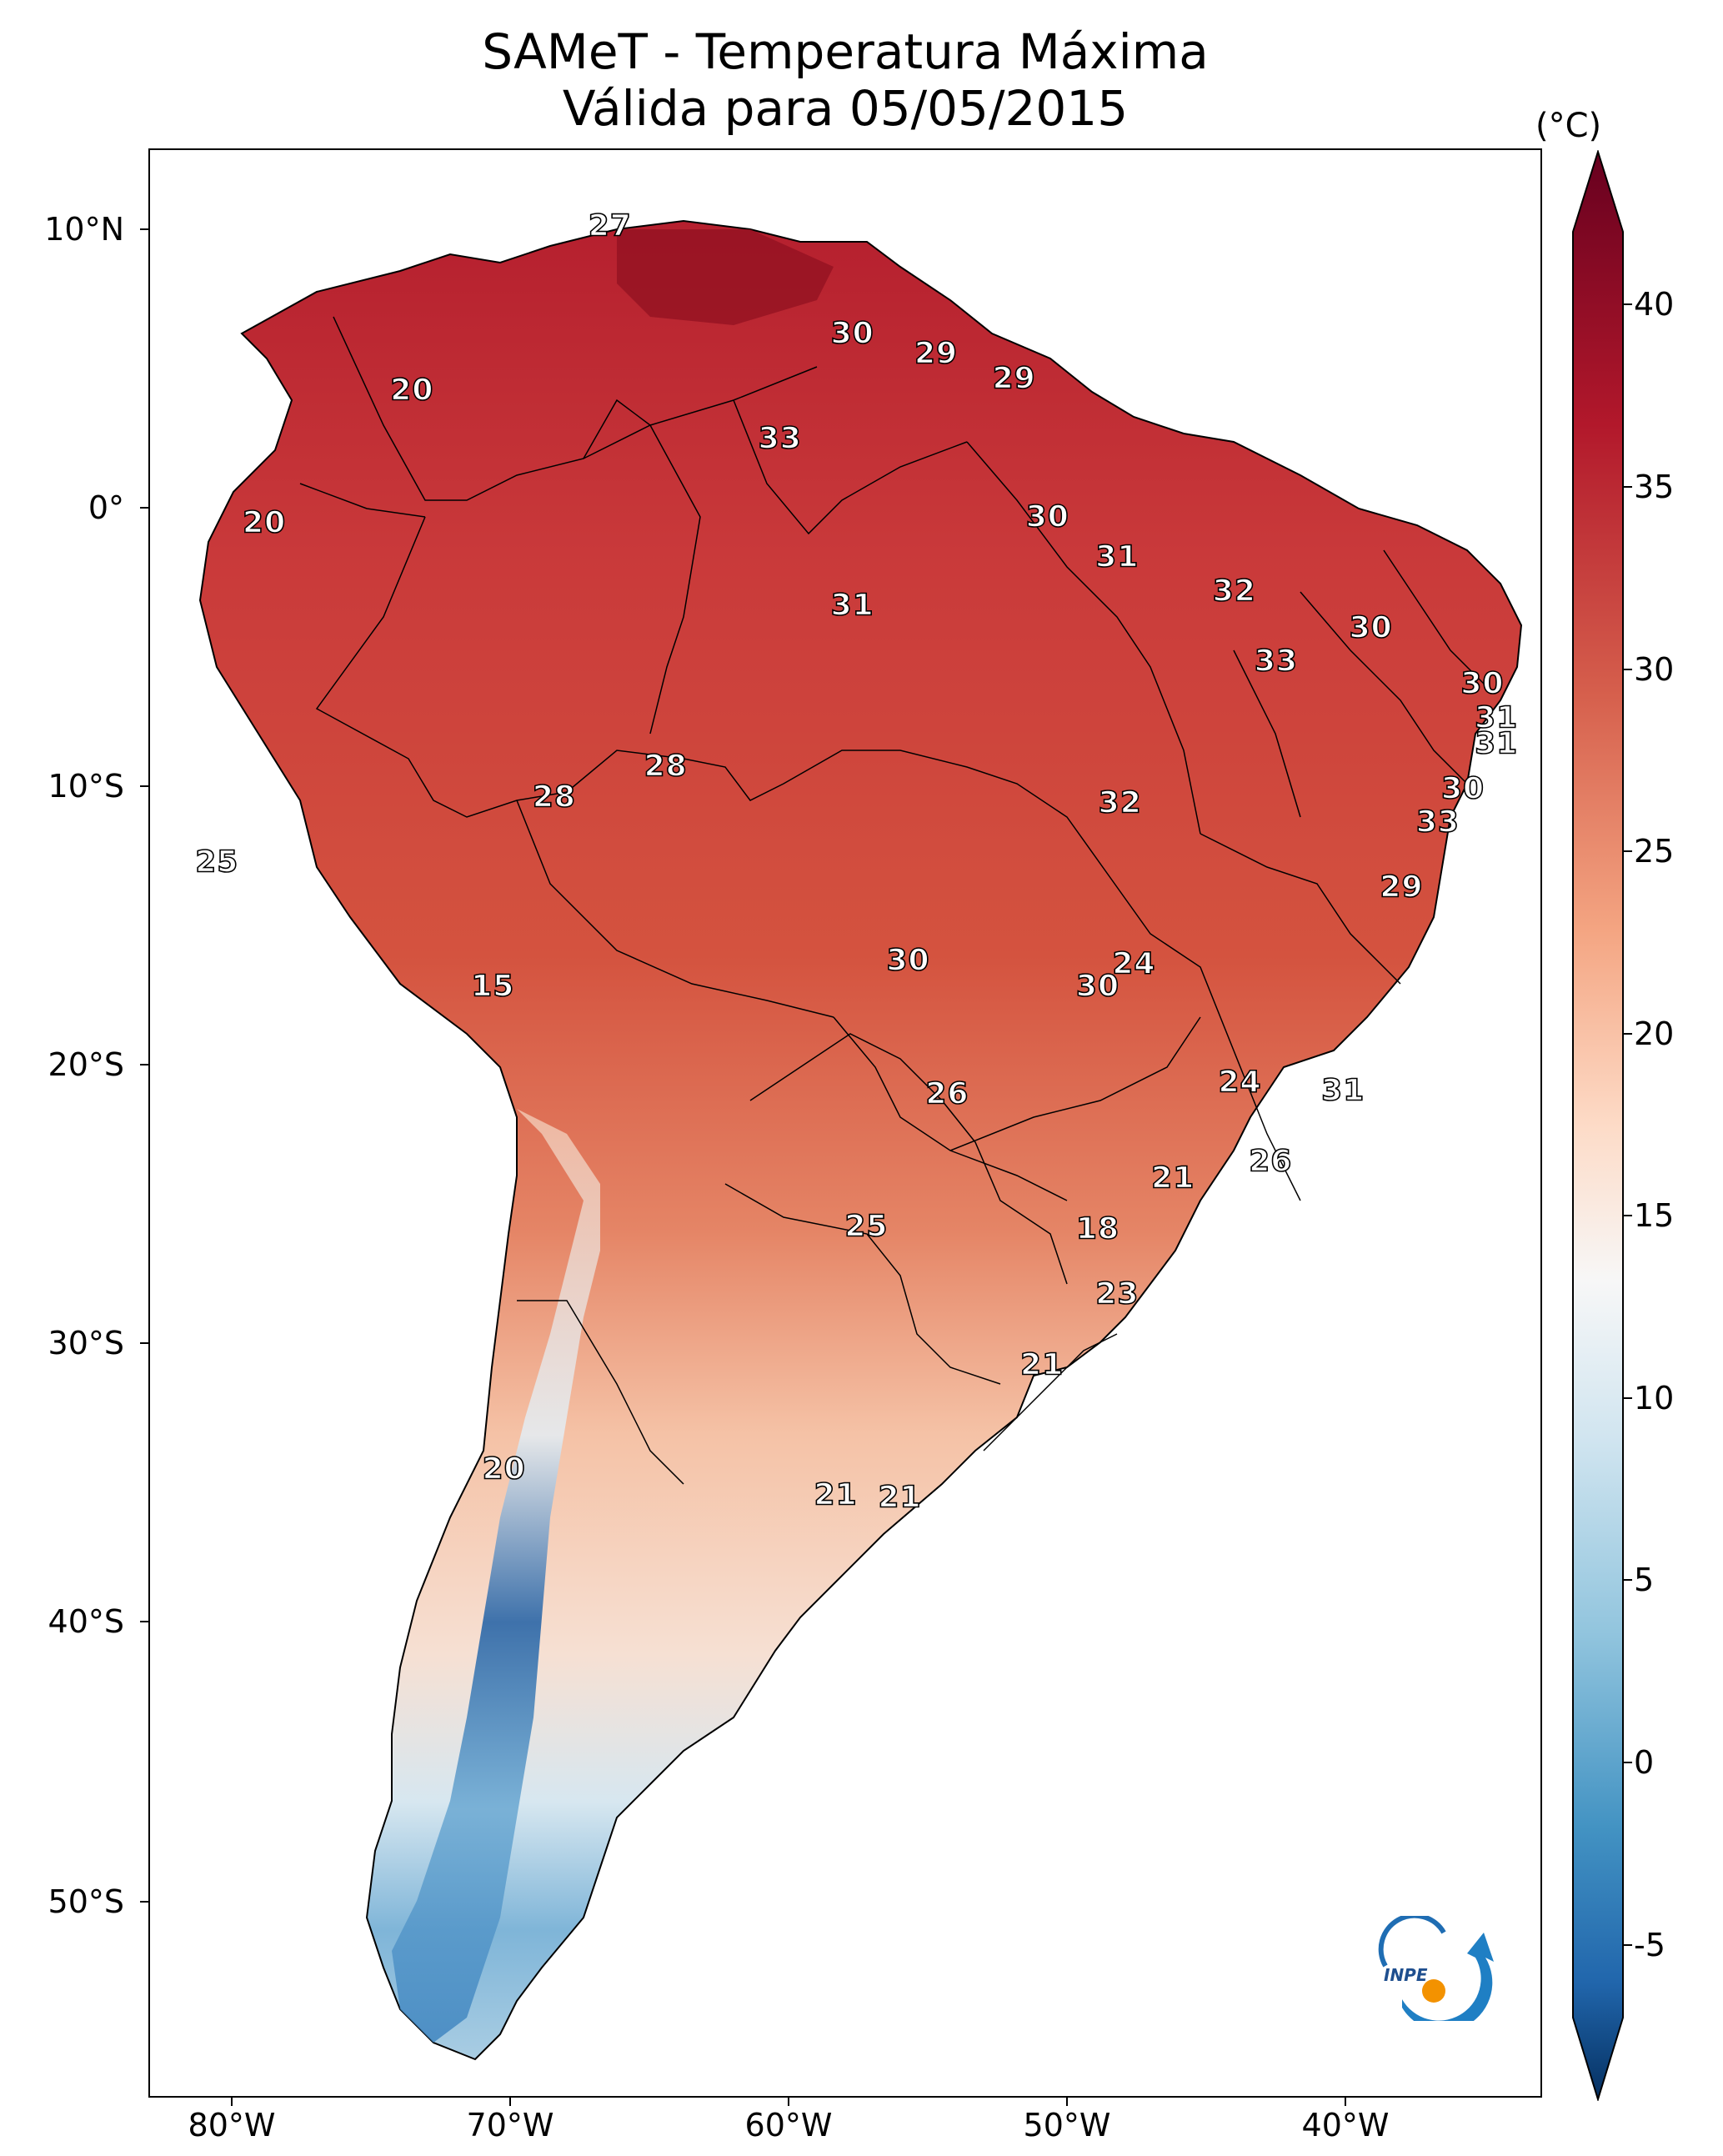  What do you see at coordinates (86, 1901) in the screenshot?
I see `y-tick-label: 50°S` at bounding box center [86, 1901].